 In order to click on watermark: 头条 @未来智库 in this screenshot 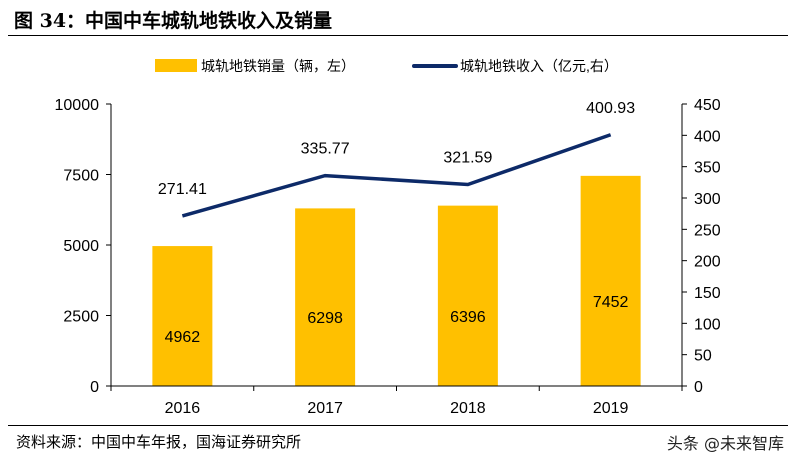, I will do `click(725, 443)`.